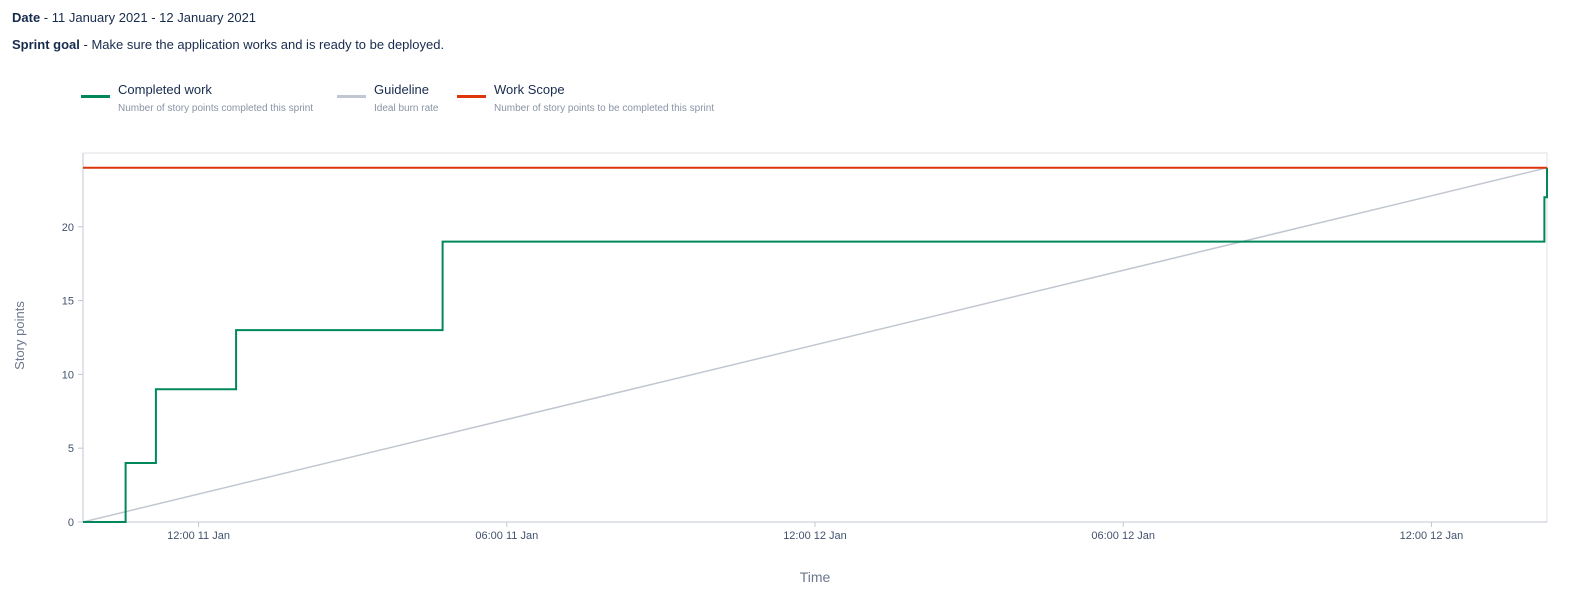 The width and height of the screenshot is (1592, 605). I want to click on date-value: - 11 January 2021 - 12 January 2021, so click(148, 17).